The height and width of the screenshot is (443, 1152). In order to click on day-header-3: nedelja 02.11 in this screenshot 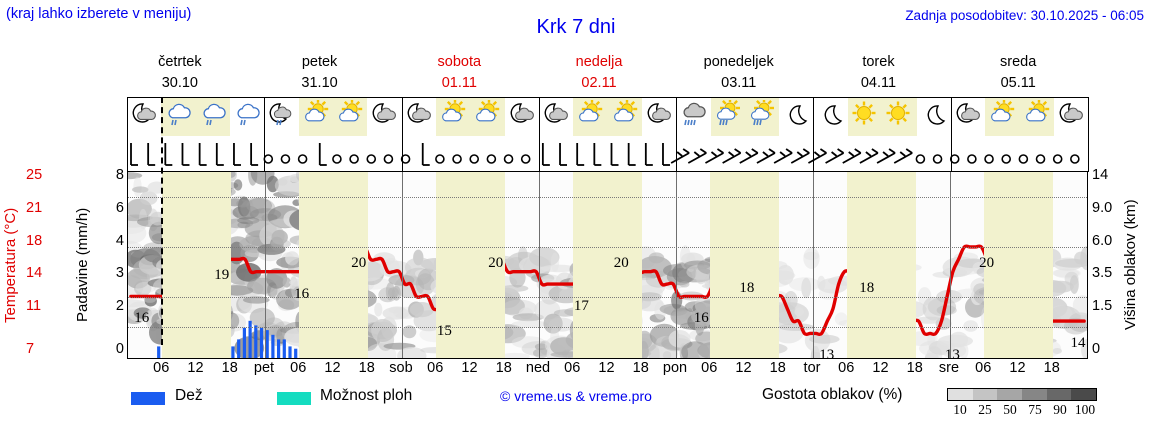, I will do `click(599, 74)`.